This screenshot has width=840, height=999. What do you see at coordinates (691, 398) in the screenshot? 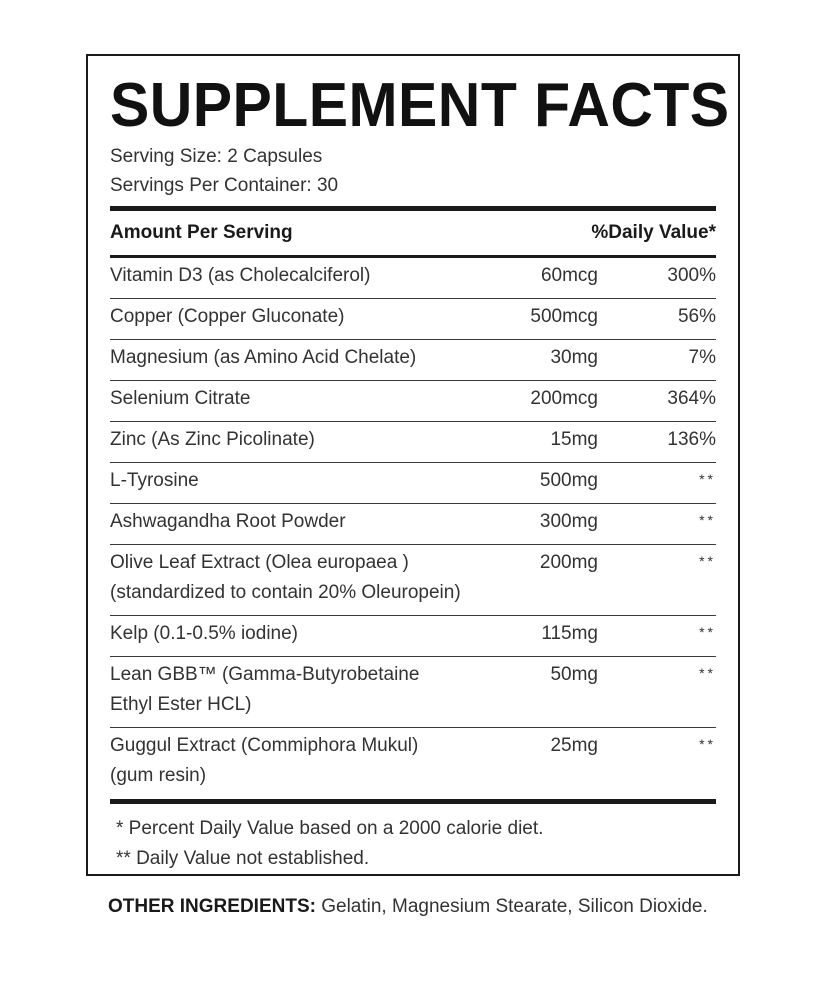
I see `ingredient-daily-value: 364%` at bounding box center [691, 398].